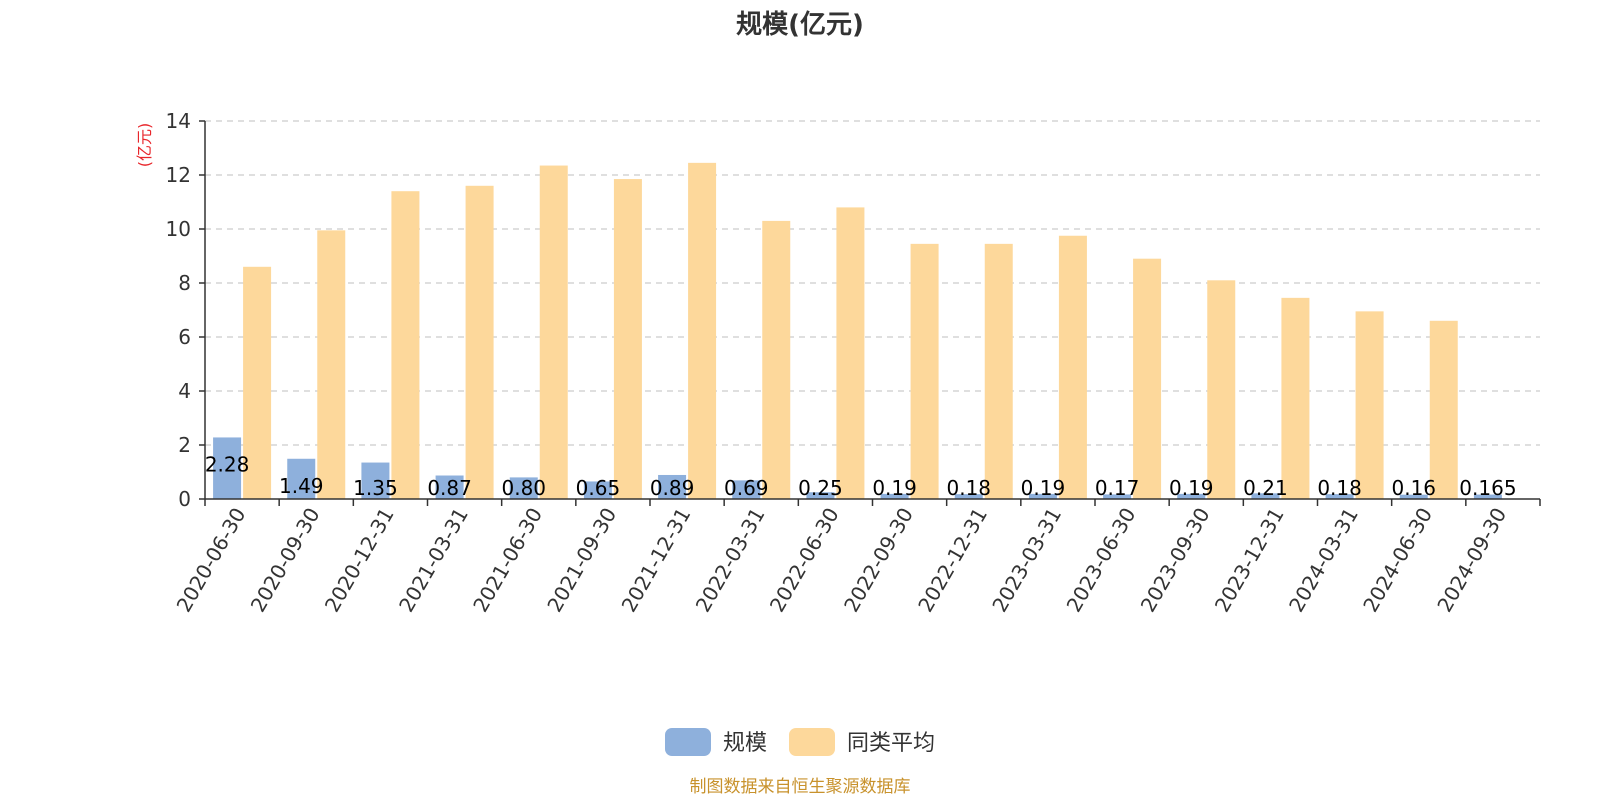 This screenshot has height=800, width=1600. I want to click on data-label: 0.80, so click(523, 488).